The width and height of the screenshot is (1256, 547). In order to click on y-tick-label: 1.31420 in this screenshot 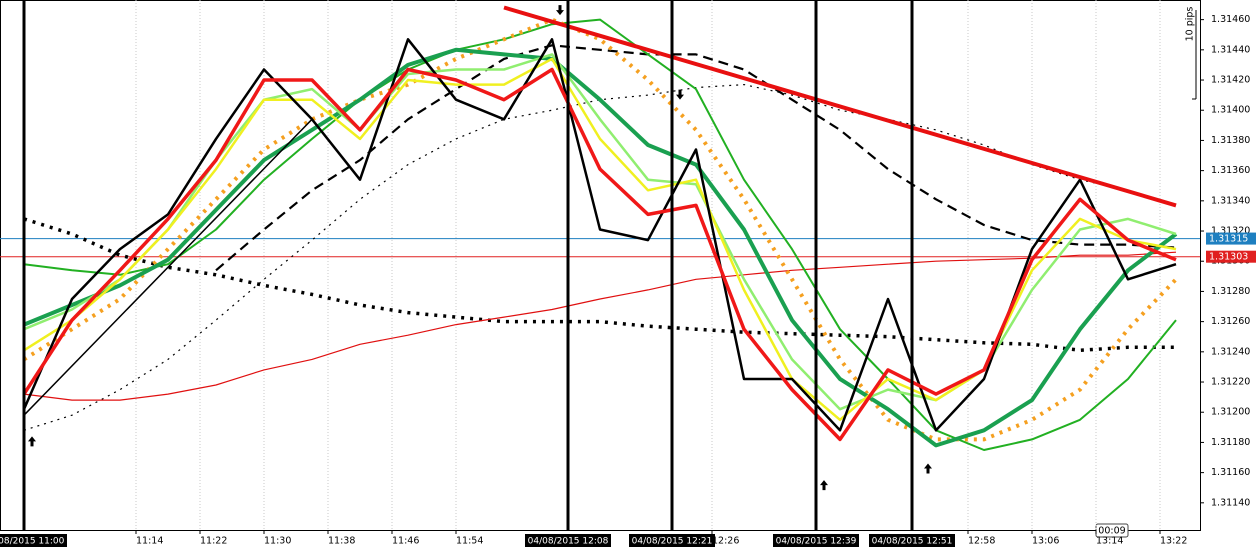, I will do `click(1230, 80)`.